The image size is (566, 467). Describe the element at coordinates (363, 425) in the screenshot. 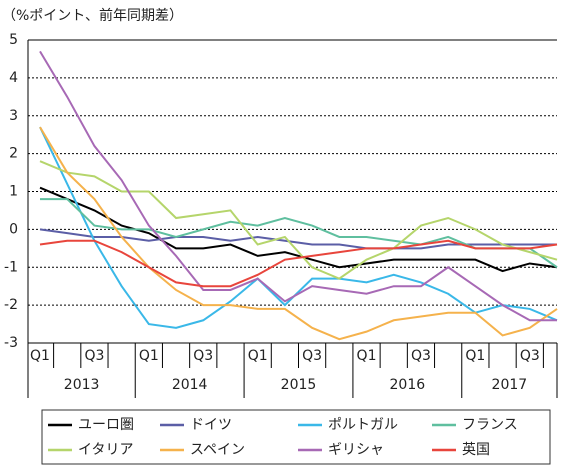

I see `legend-label: ポルトガル` at that location.